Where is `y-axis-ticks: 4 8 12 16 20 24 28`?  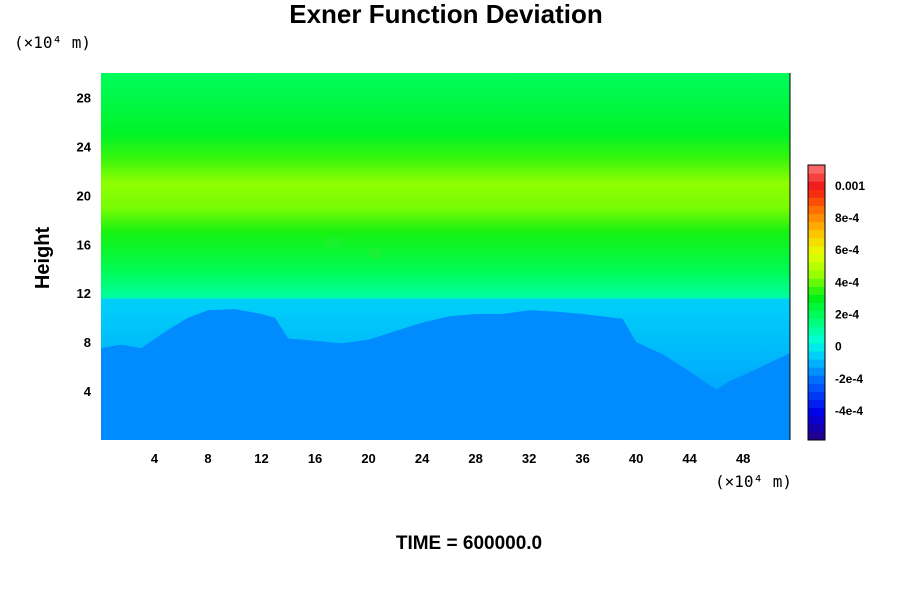 y-axis-ticks: 4 8 12 16 20 24 28 is located at coordinates (84, 244).